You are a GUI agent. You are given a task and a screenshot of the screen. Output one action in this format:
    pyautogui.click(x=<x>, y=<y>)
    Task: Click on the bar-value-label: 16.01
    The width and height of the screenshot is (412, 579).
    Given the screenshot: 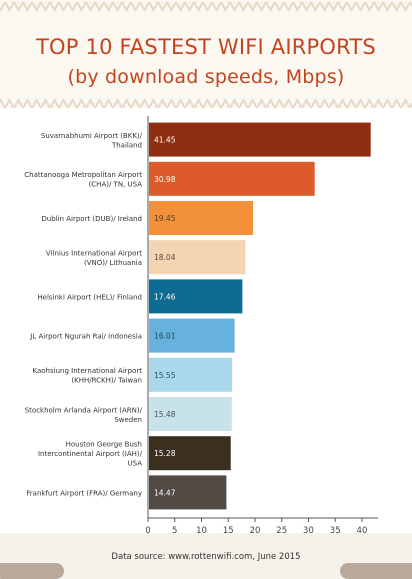 What is the action you would take?
    pyautogui.click(x=165, y=336)
    